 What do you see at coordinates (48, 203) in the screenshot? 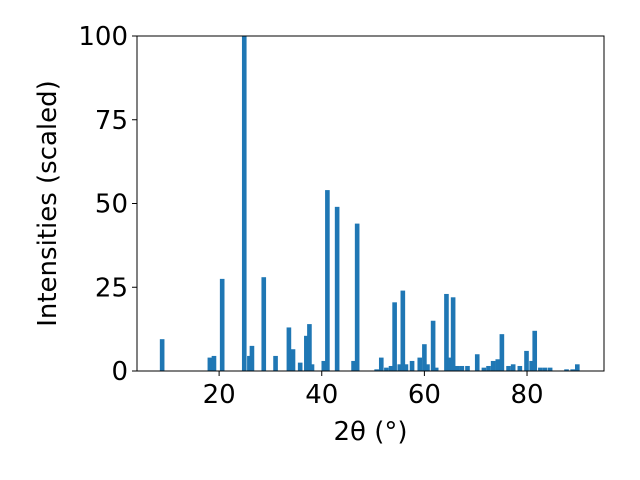
I see `y-axis-label: Intensities (scaled)` at bounding box center [48, 203].